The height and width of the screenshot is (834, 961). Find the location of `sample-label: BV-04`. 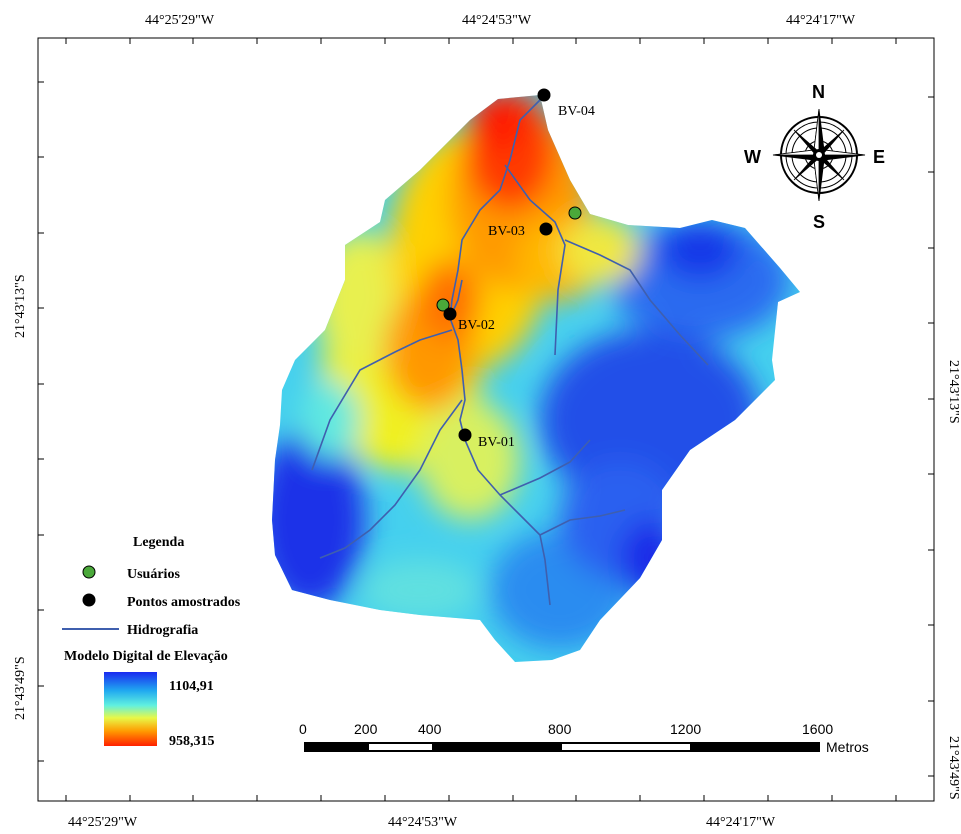

sample-label: BV-04 is located at coordinates (576, 111).